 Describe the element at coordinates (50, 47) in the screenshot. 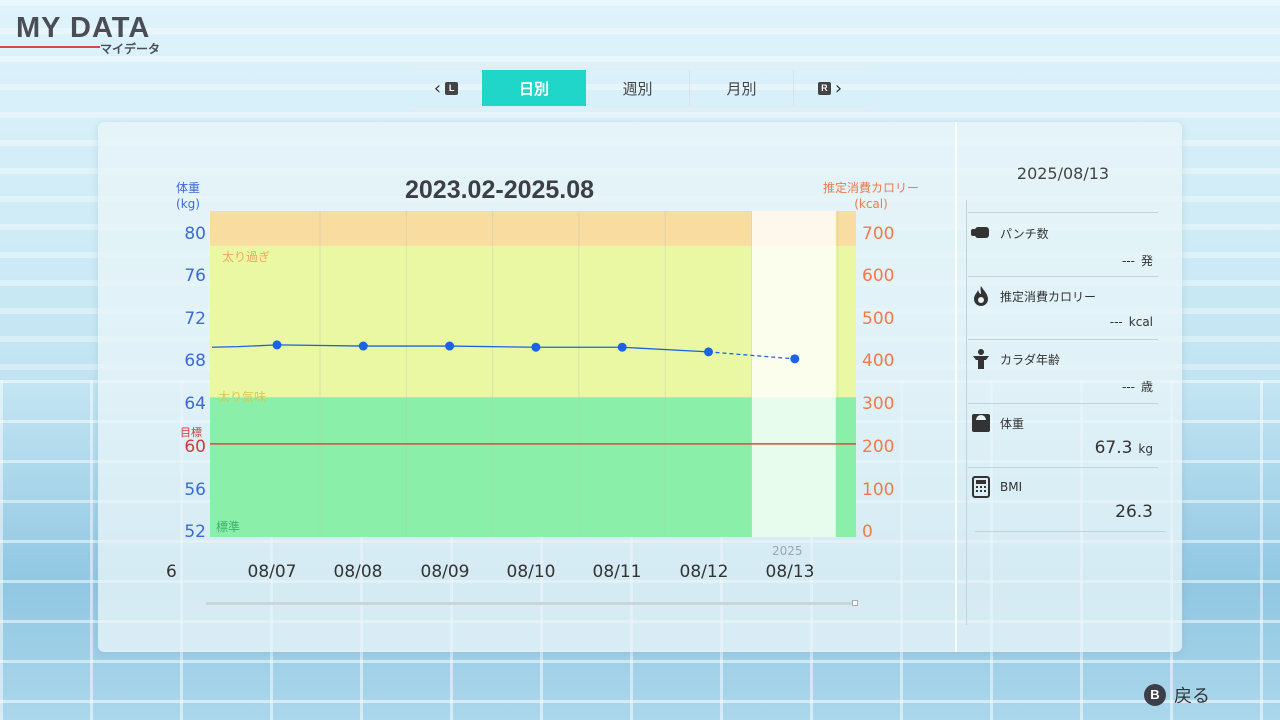

I see `title-underline` at that location.